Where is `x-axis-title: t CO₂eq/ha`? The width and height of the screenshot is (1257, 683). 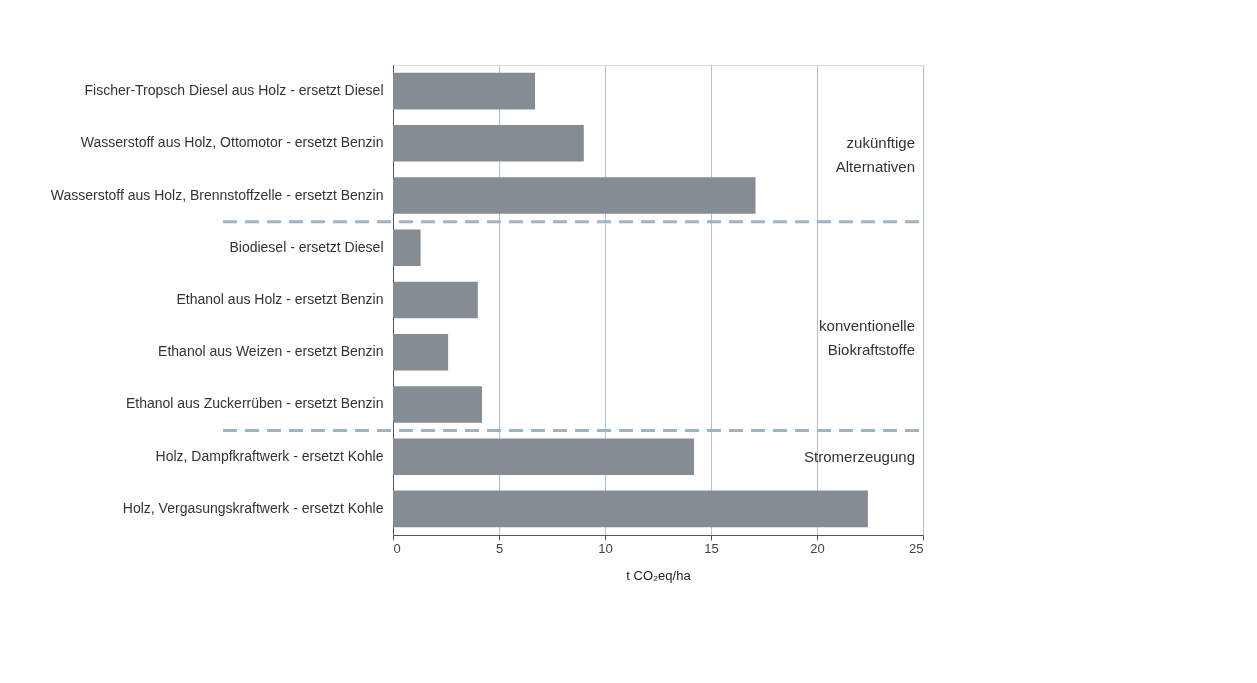
x-axis-title: t CO₂eq/ha is located at coordinates (659, 575).